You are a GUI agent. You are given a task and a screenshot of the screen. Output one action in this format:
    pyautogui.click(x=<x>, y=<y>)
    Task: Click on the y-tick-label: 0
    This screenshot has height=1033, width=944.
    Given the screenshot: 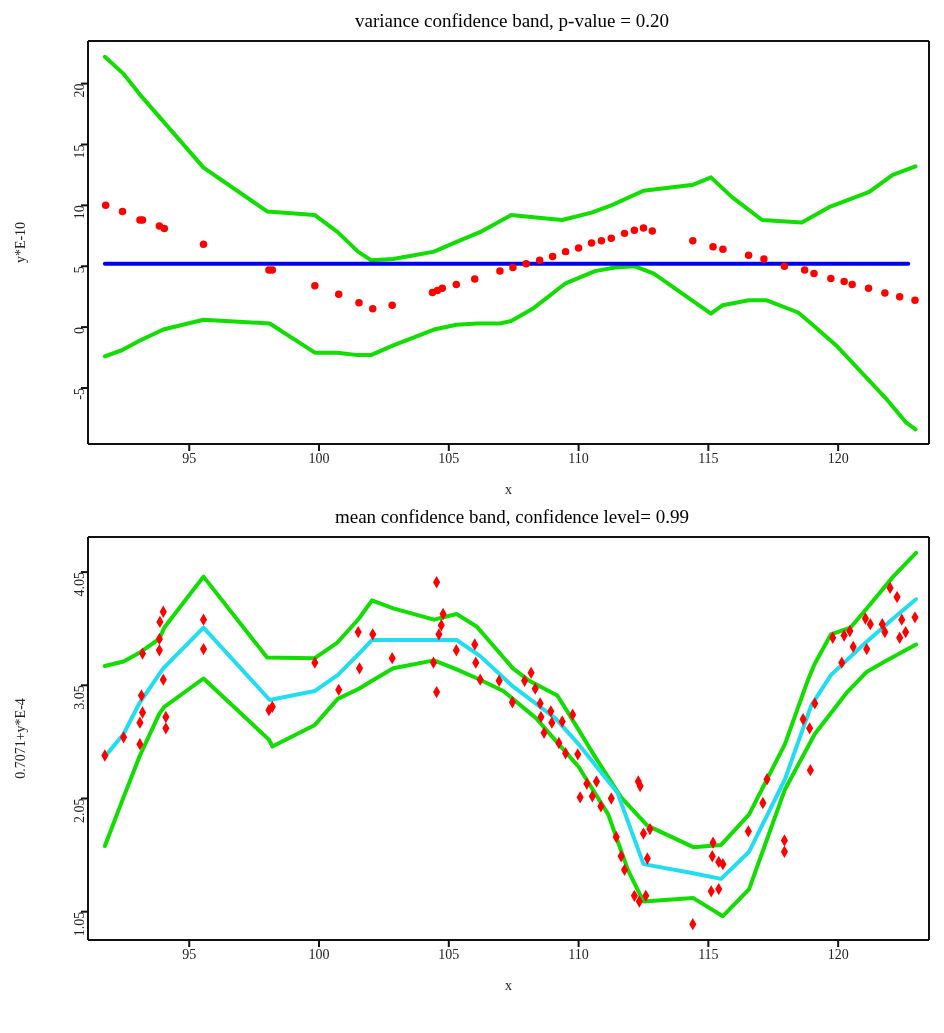 What is the action you would take?
    pyautogui.click(x=79, y=331)
    